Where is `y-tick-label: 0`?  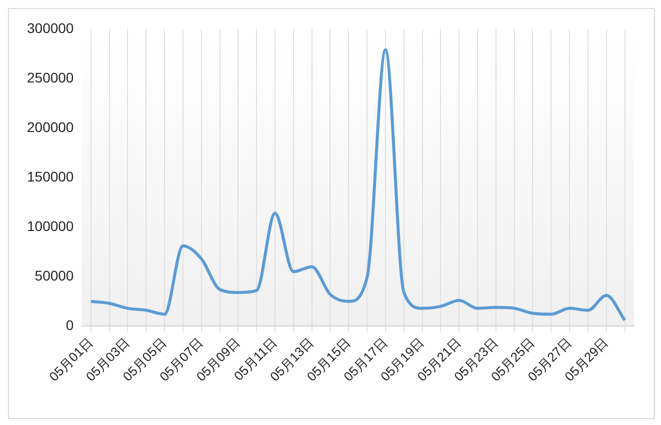
y-tick-label: 0 is located at coordinates (70, 324).